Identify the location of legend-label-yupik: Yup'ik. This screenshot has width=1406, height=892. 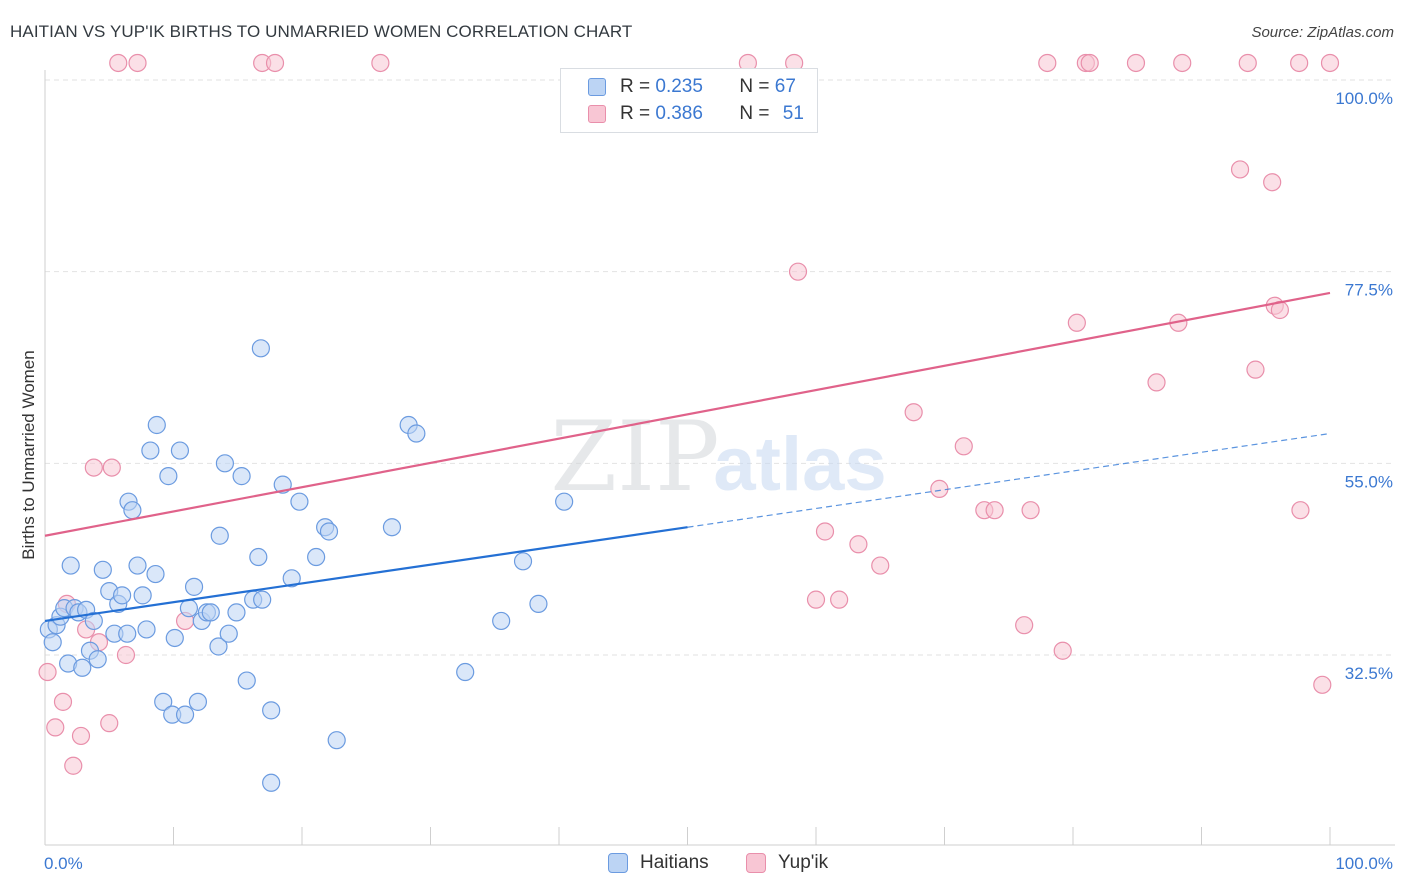
(803, 862).